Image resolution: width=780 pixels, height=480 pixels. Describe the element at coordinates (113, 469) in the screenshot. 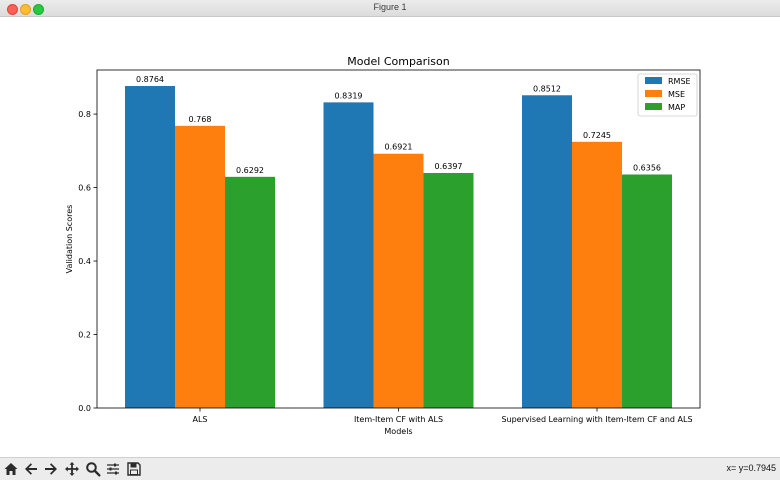

I see `configure-subplots-icon` at that location.